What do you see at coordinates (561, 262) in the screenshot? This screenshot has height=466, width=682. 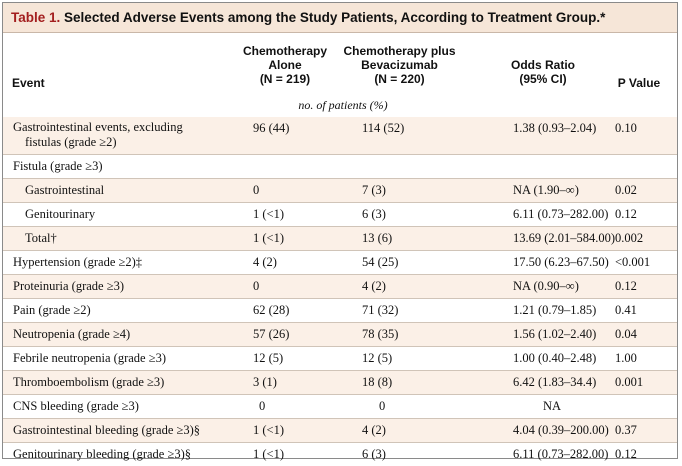 I see `row-odds: 17.50 (6.23–67.50)` at bounding box center [561, 262].